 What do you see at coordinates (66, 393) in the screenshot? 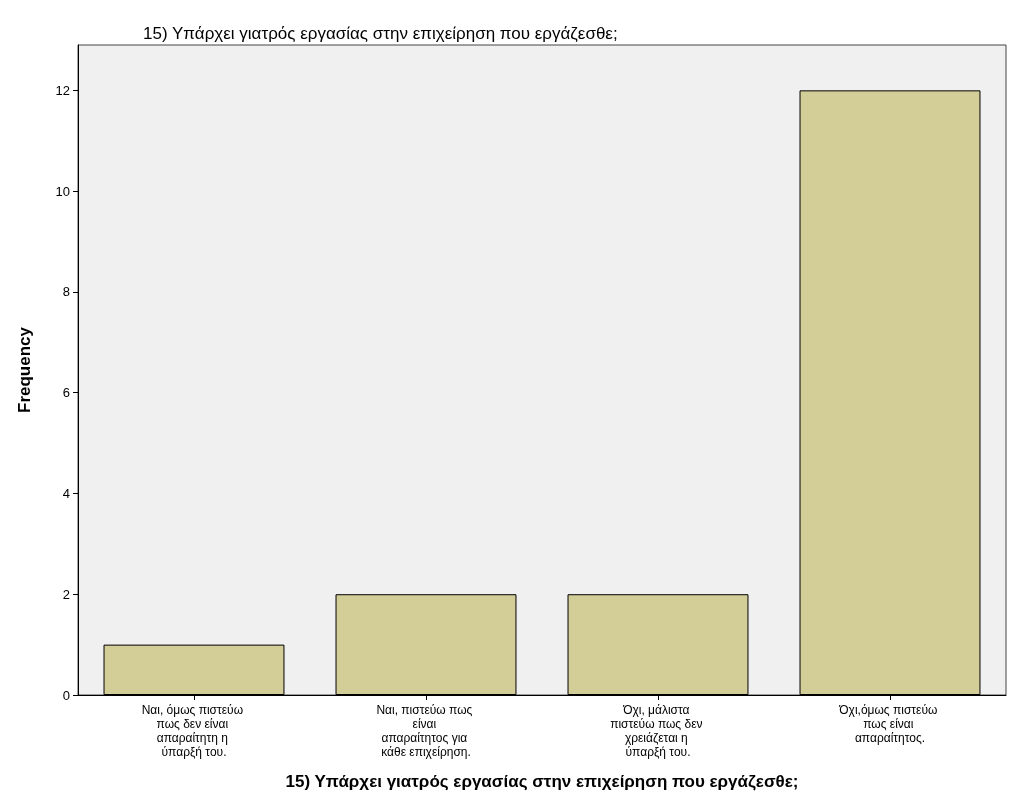
I see `y-tick-label: 6` at bounding box center [66, 393].